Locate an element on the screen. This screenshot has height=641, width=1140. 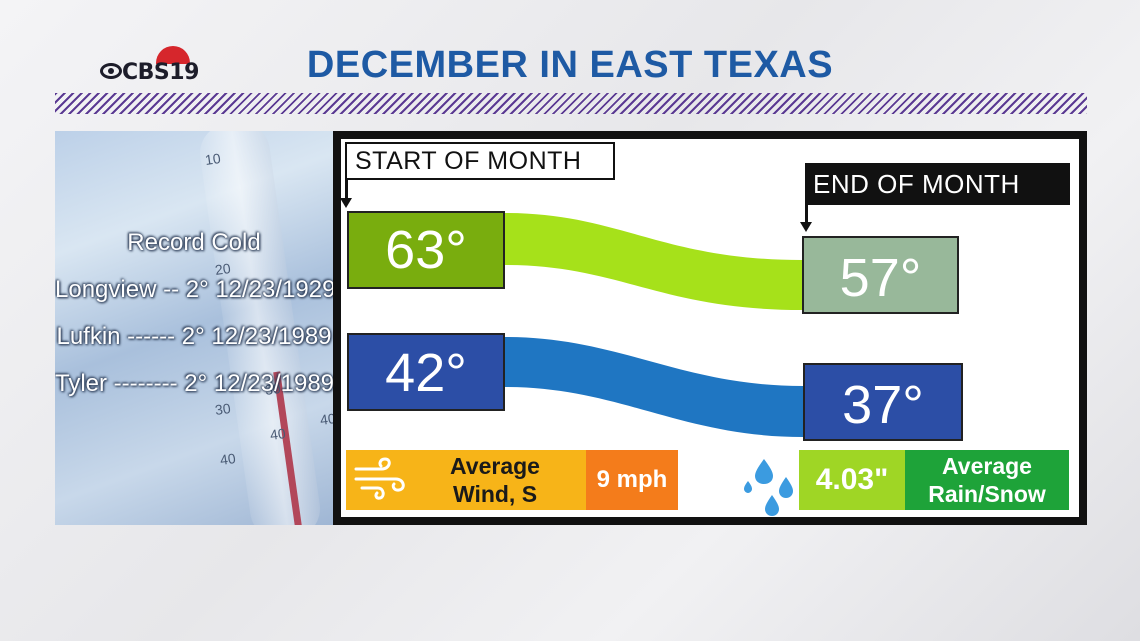
low-temp-ribbon is located at coordinates (654, 387).